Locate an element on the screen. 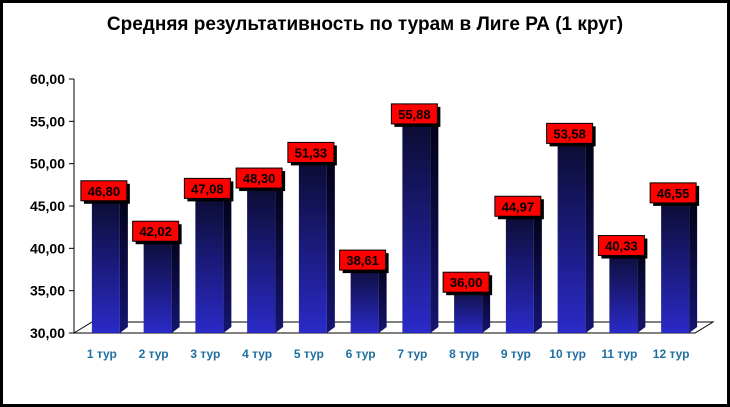 This screenshot has height=407, width=730. data-label-text: 46,80 is located at coordinates (104, 191).